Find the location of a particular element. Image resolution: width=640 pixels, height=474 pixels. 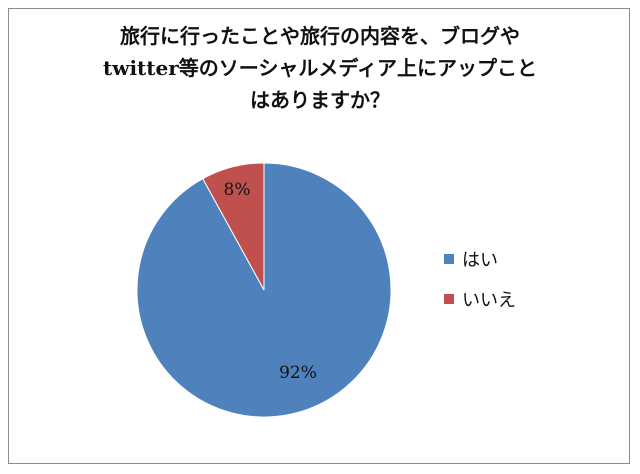

chart-title-line-2: twitter等のソーシャルメディア上にアップこと is located at coordinates (320, 68).